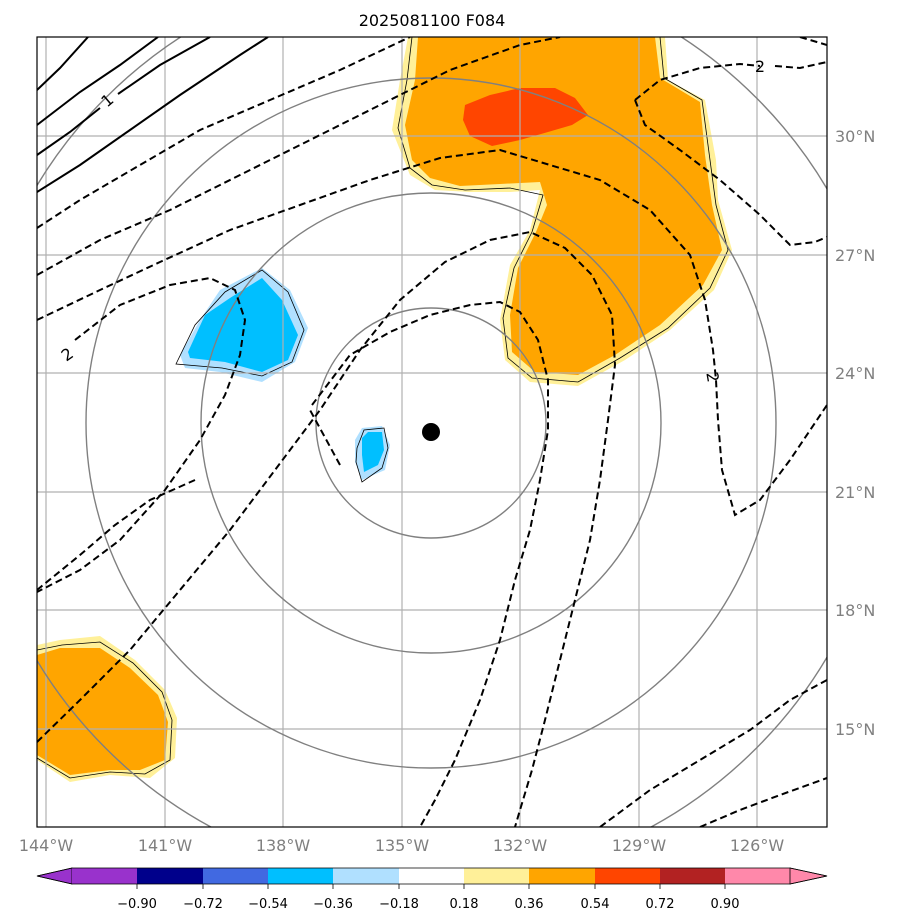 Image resolution: width=897 pixels, height=924 pixels. Describe the element at coordinates (54, 876) in the screenshot. I see `colorbar-extend-low` at that location.